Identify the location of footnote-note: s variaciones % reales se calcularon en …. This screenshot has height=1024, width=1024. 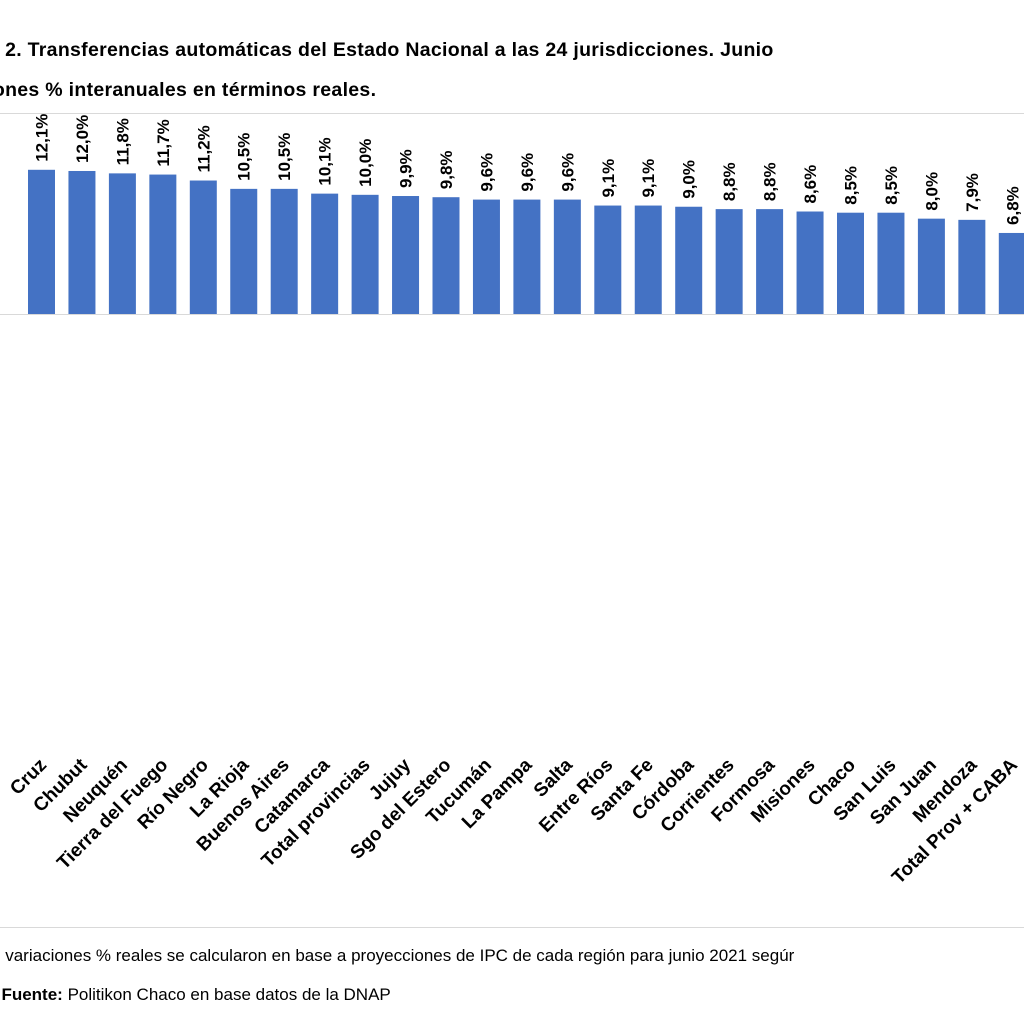
(397, 955).